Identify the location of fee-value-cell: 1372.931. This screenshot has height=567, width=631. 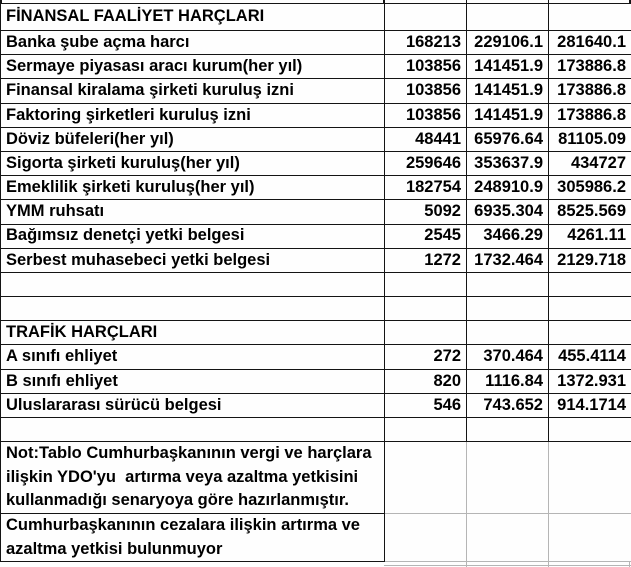
(589, 381).